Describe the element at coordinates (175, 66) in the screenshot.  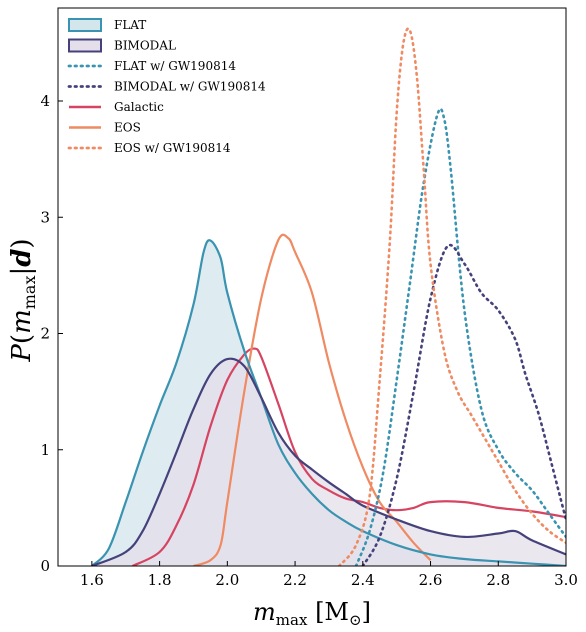
I see `legend-label: FLAT w/ GW190814` at that location.